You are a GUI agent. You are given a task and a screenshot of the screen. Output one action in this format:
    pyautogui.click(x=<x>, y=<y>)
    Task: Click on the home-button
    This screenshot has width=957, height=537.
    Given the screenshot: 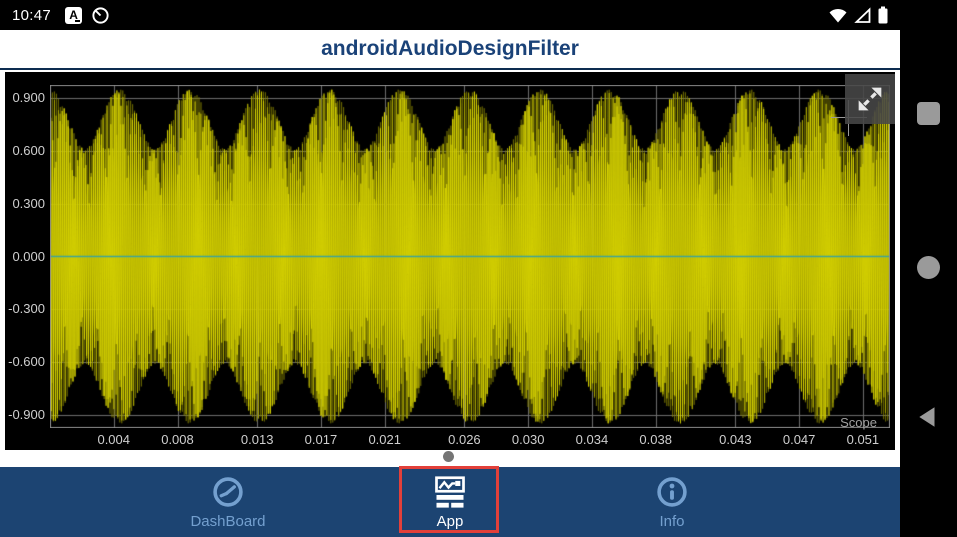 What is the action you would take?
    pyautogui.click(x=928, y=267)
    